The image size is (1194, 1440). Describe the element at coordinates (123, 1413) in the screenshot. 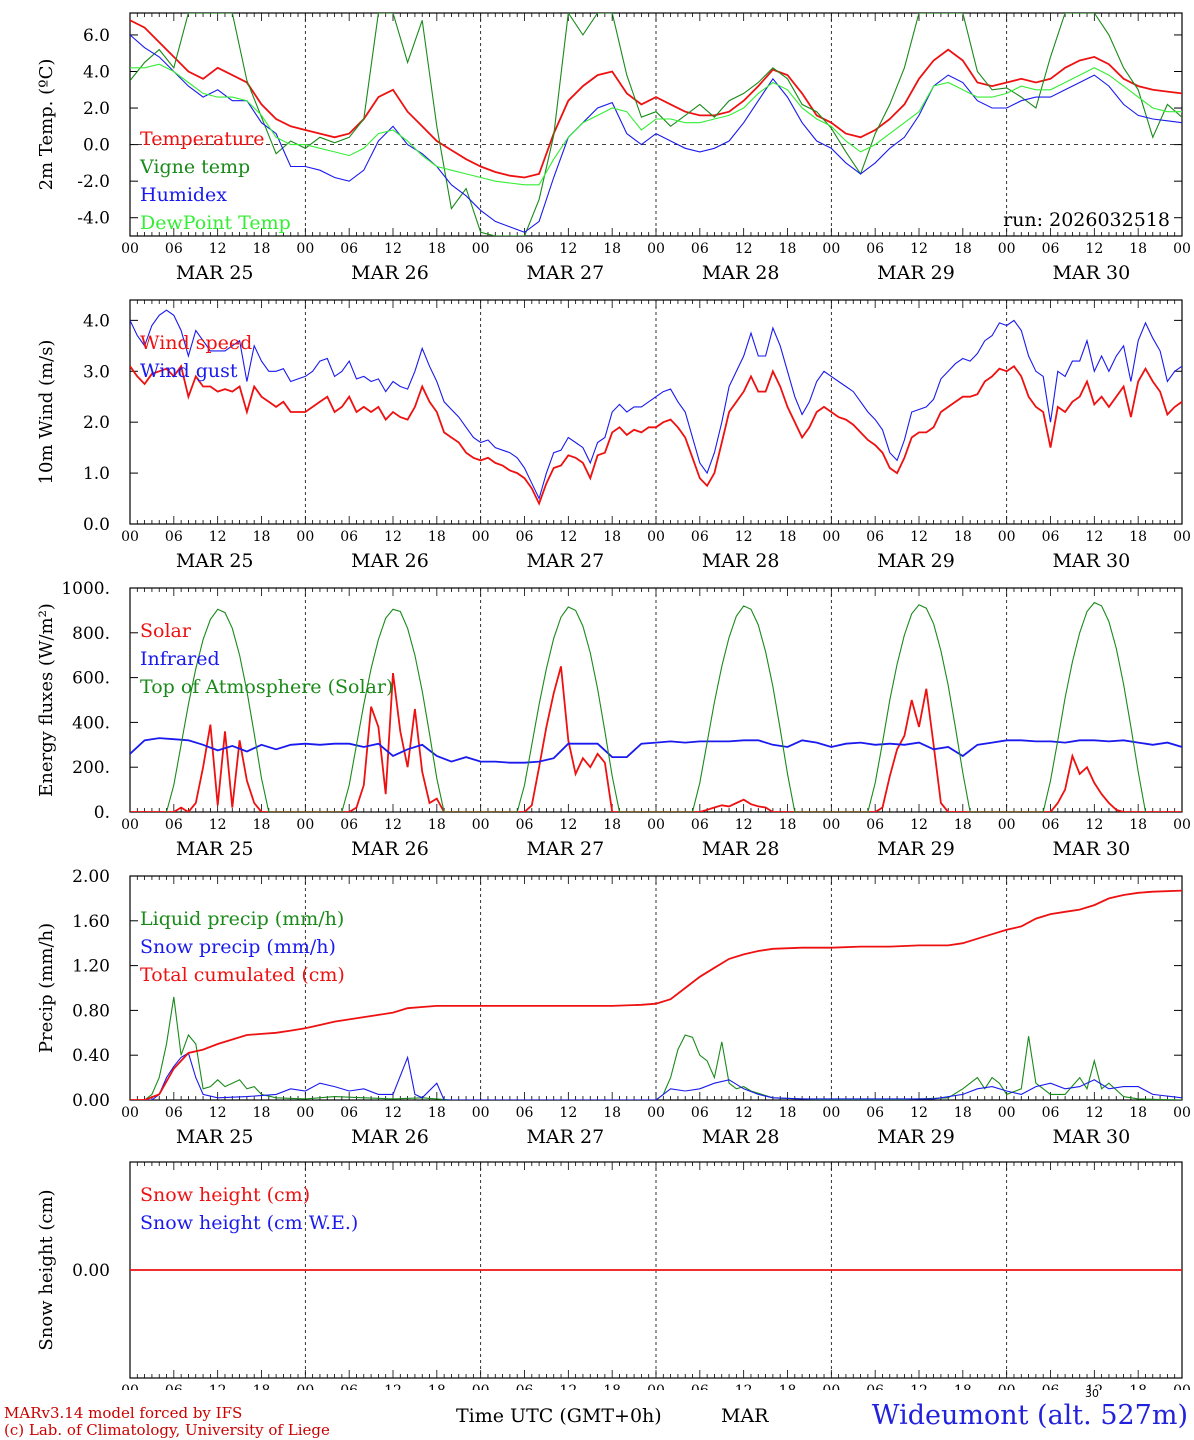

I see `model-credit: MARv3.14 model forced by IFS` at that location.